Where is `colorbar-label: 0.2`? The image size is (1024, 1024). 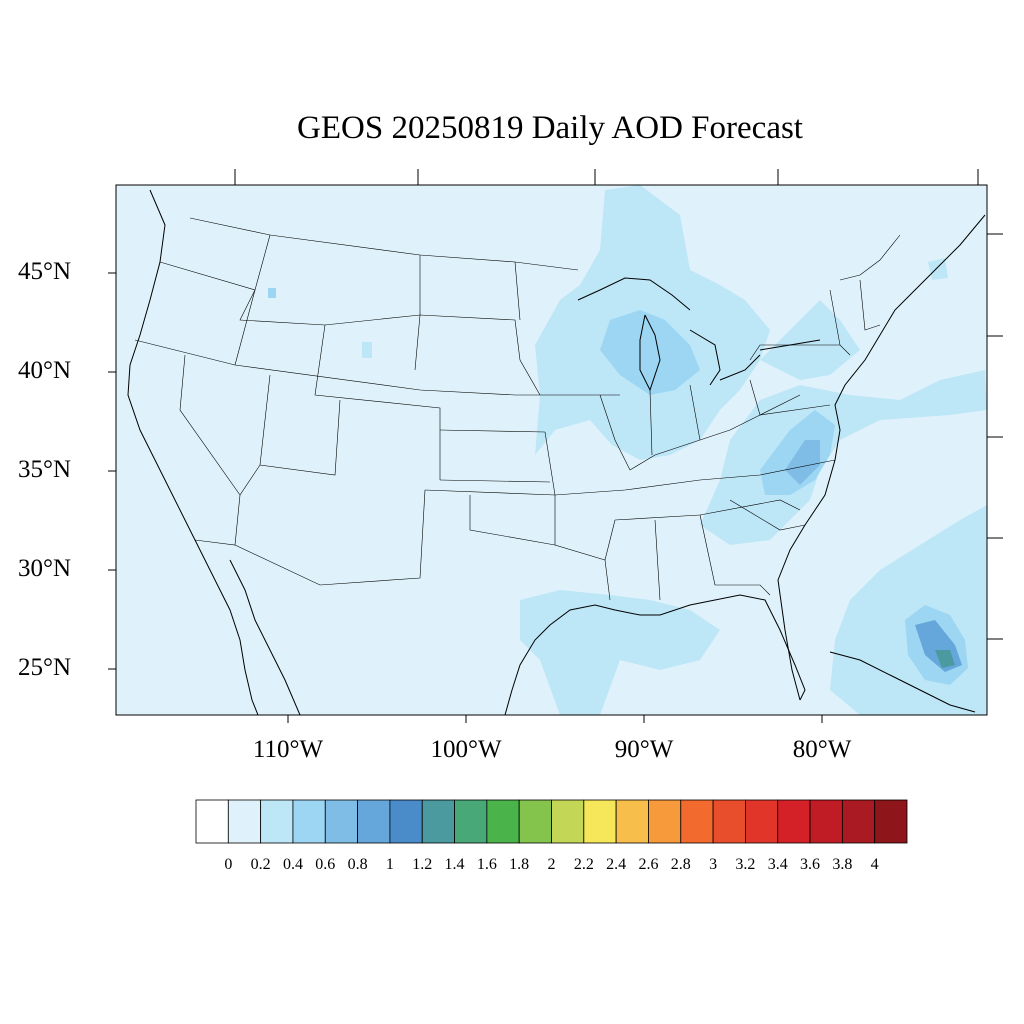 colorbar-label: 0.2 is located at coordinates (260, 864).